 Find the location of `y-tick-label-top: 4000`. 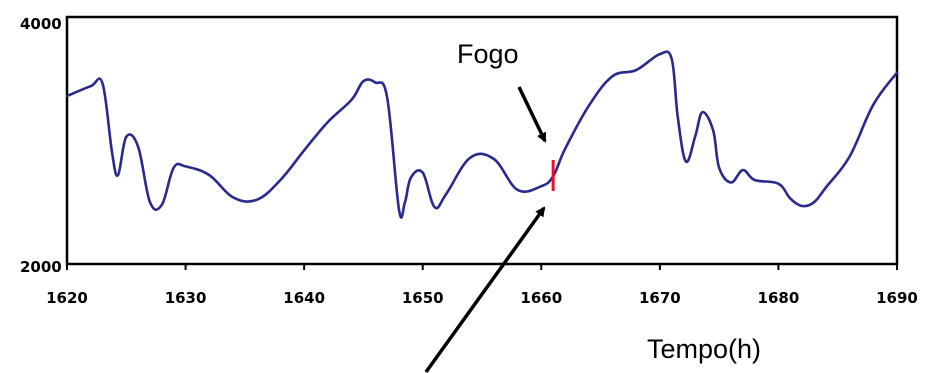

y-tick-label-top: 4000 is located at coordinates (41, 24).